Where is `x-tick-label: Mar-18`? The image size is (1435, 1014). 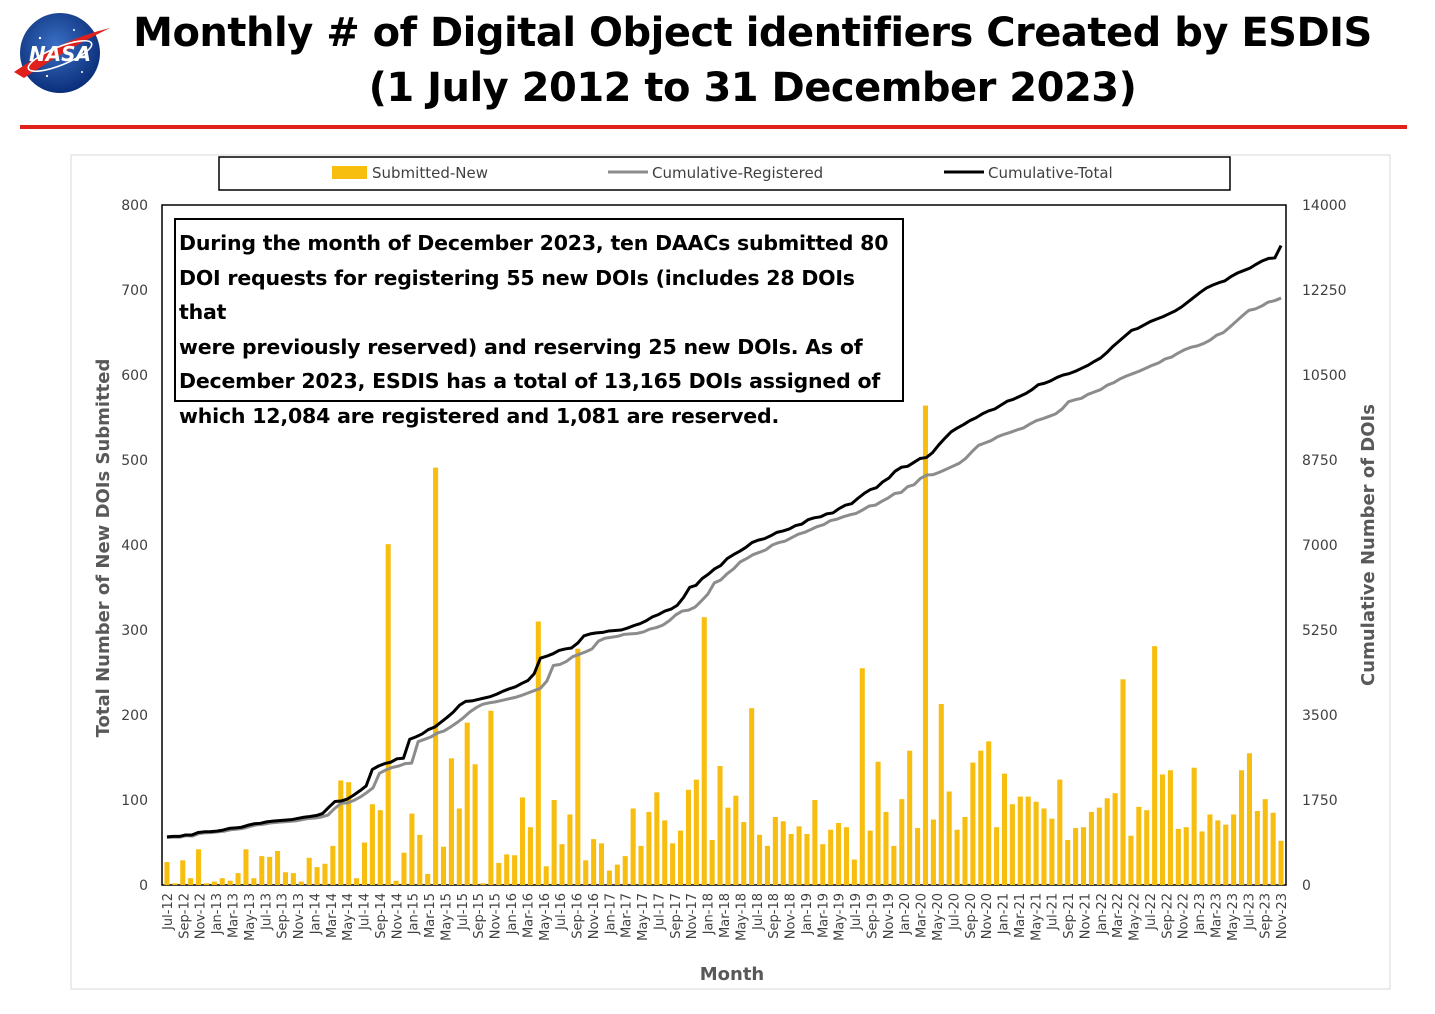 x-tick-label: Mar-18 is located at coordinates (725, 915).